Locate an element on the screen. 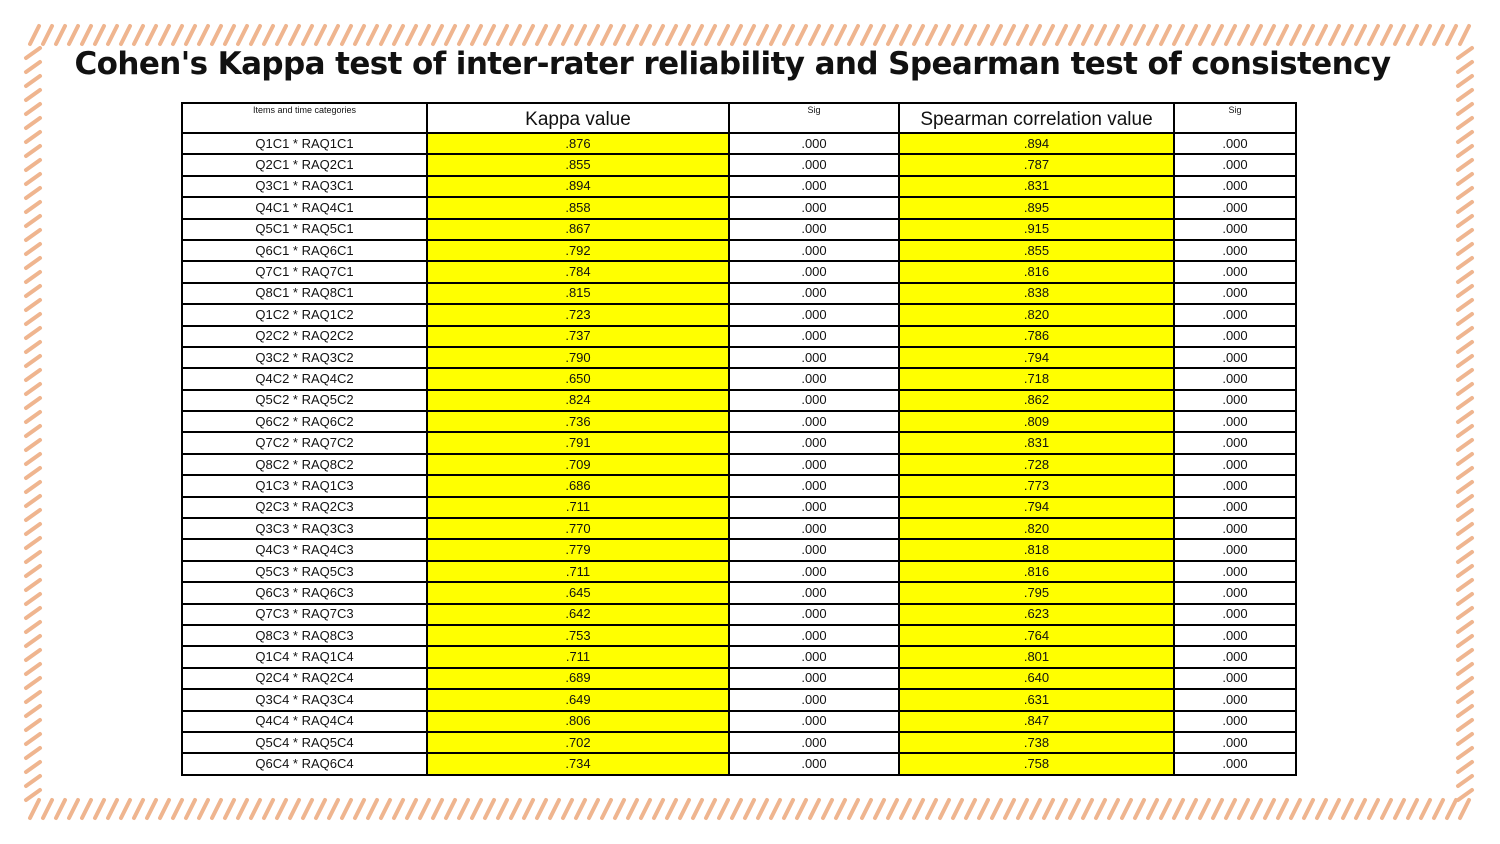  table-row: Q8C2 * RAQ8C2.709.000.728.000 is located at coordinates (739, 464).